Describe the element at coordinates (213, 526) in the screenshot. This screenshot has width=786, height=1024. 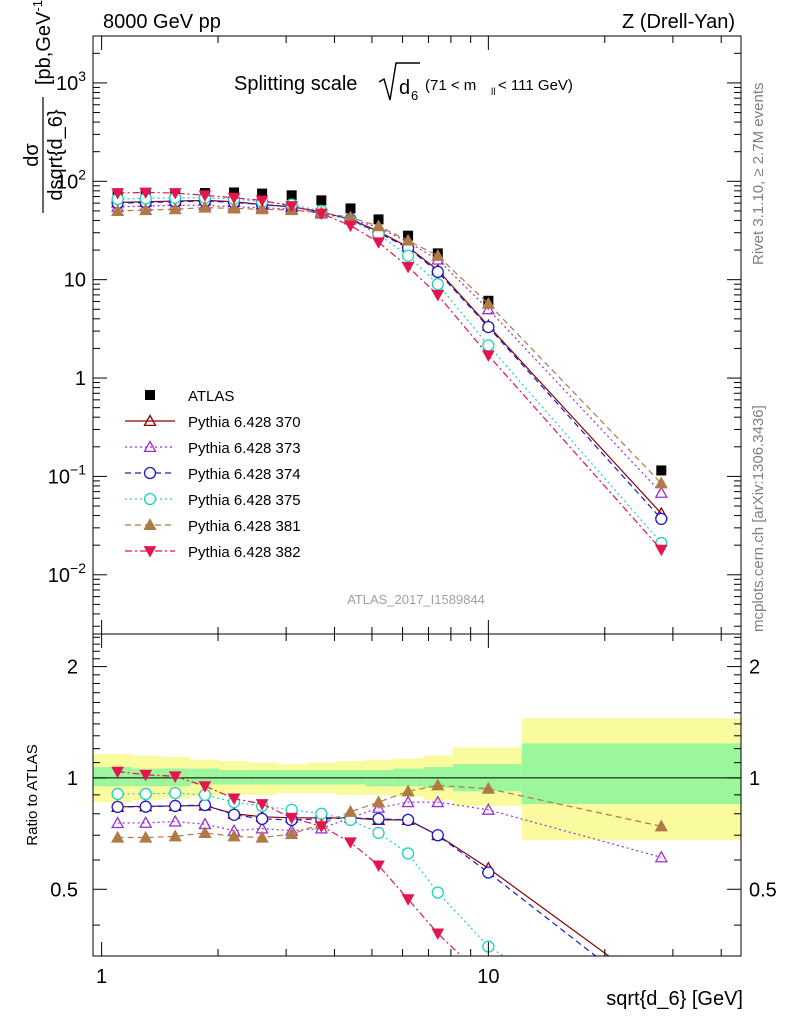
I see `legend-item: Pythia 6.428 381` at that location.